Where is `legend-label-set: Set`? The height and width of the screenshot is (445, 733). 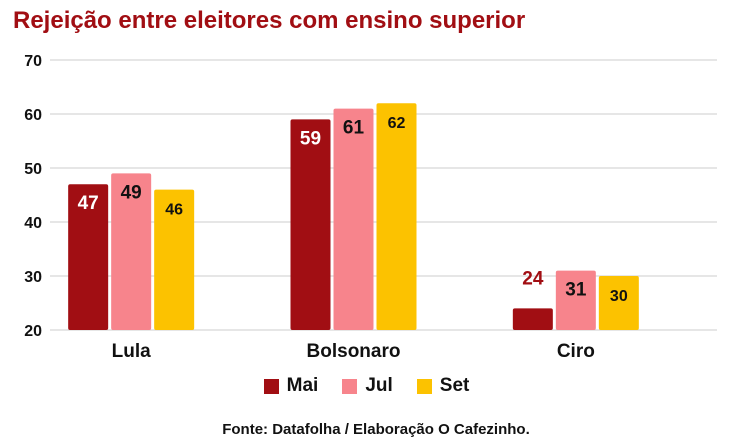 legend-label-set: Set is located at coordinates (454, 385).